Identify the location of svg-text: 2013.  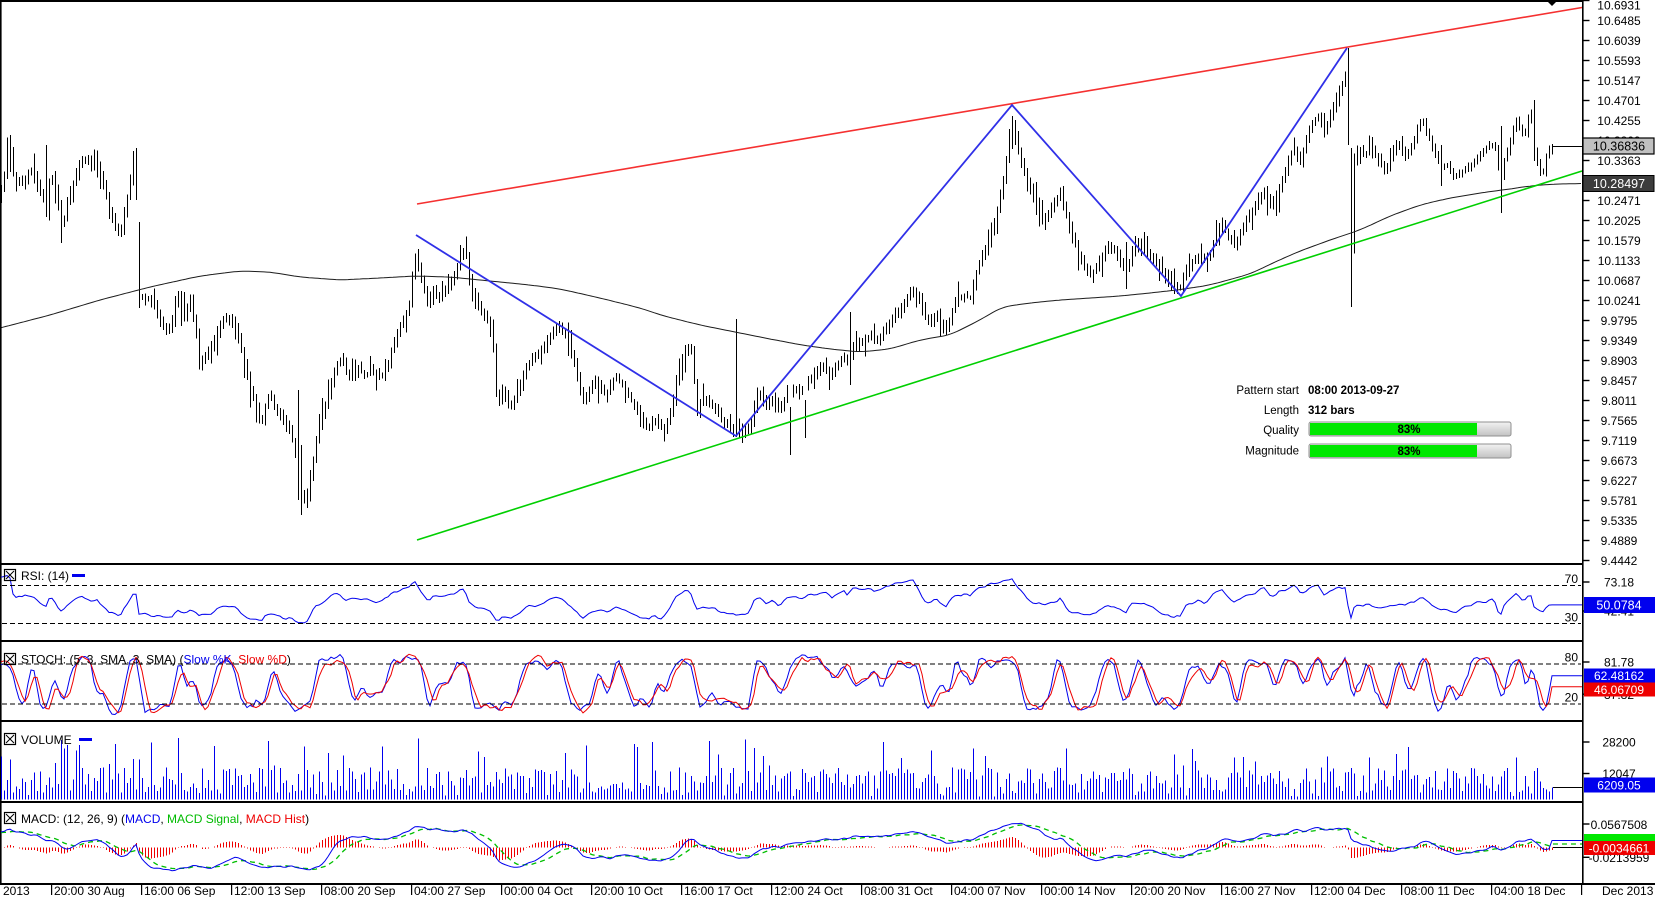
(16, 890).